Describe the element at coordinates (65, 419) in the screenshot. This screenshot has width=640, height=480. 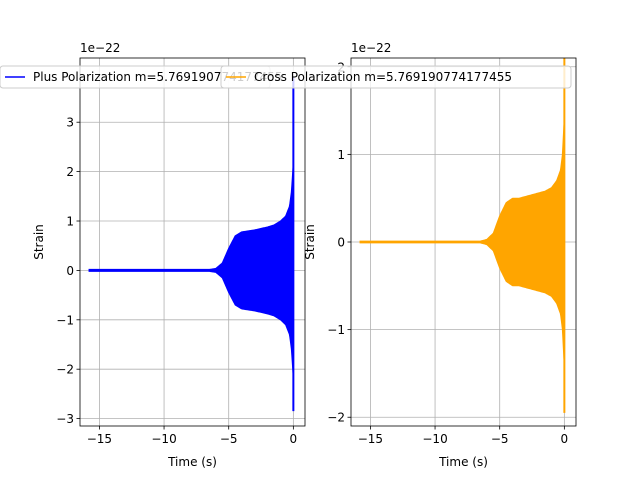
I see `y-tick-label: −3` at that location.